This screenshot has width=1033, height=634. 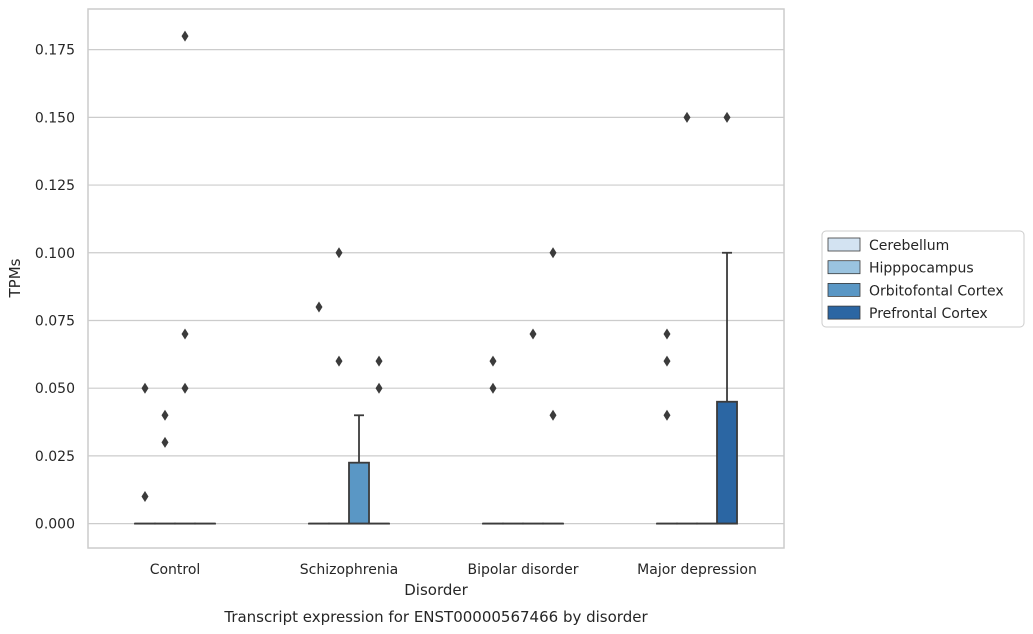 I want to click on legend-label: Hipppocampus, so click(x=921, y=269).